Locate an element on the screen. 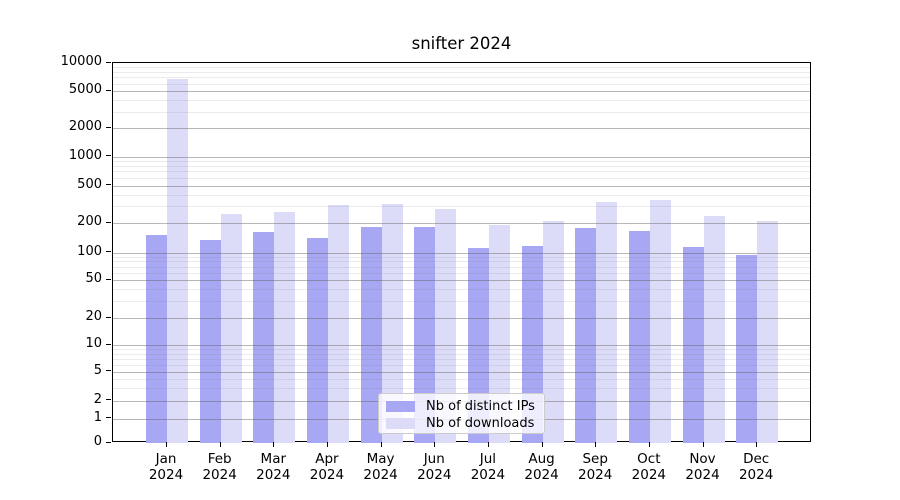 Image resolution: width=900 pixels, height=500 pixels. x-tick-label-jun: Jun 2024 is located at coordinates (434, 467).